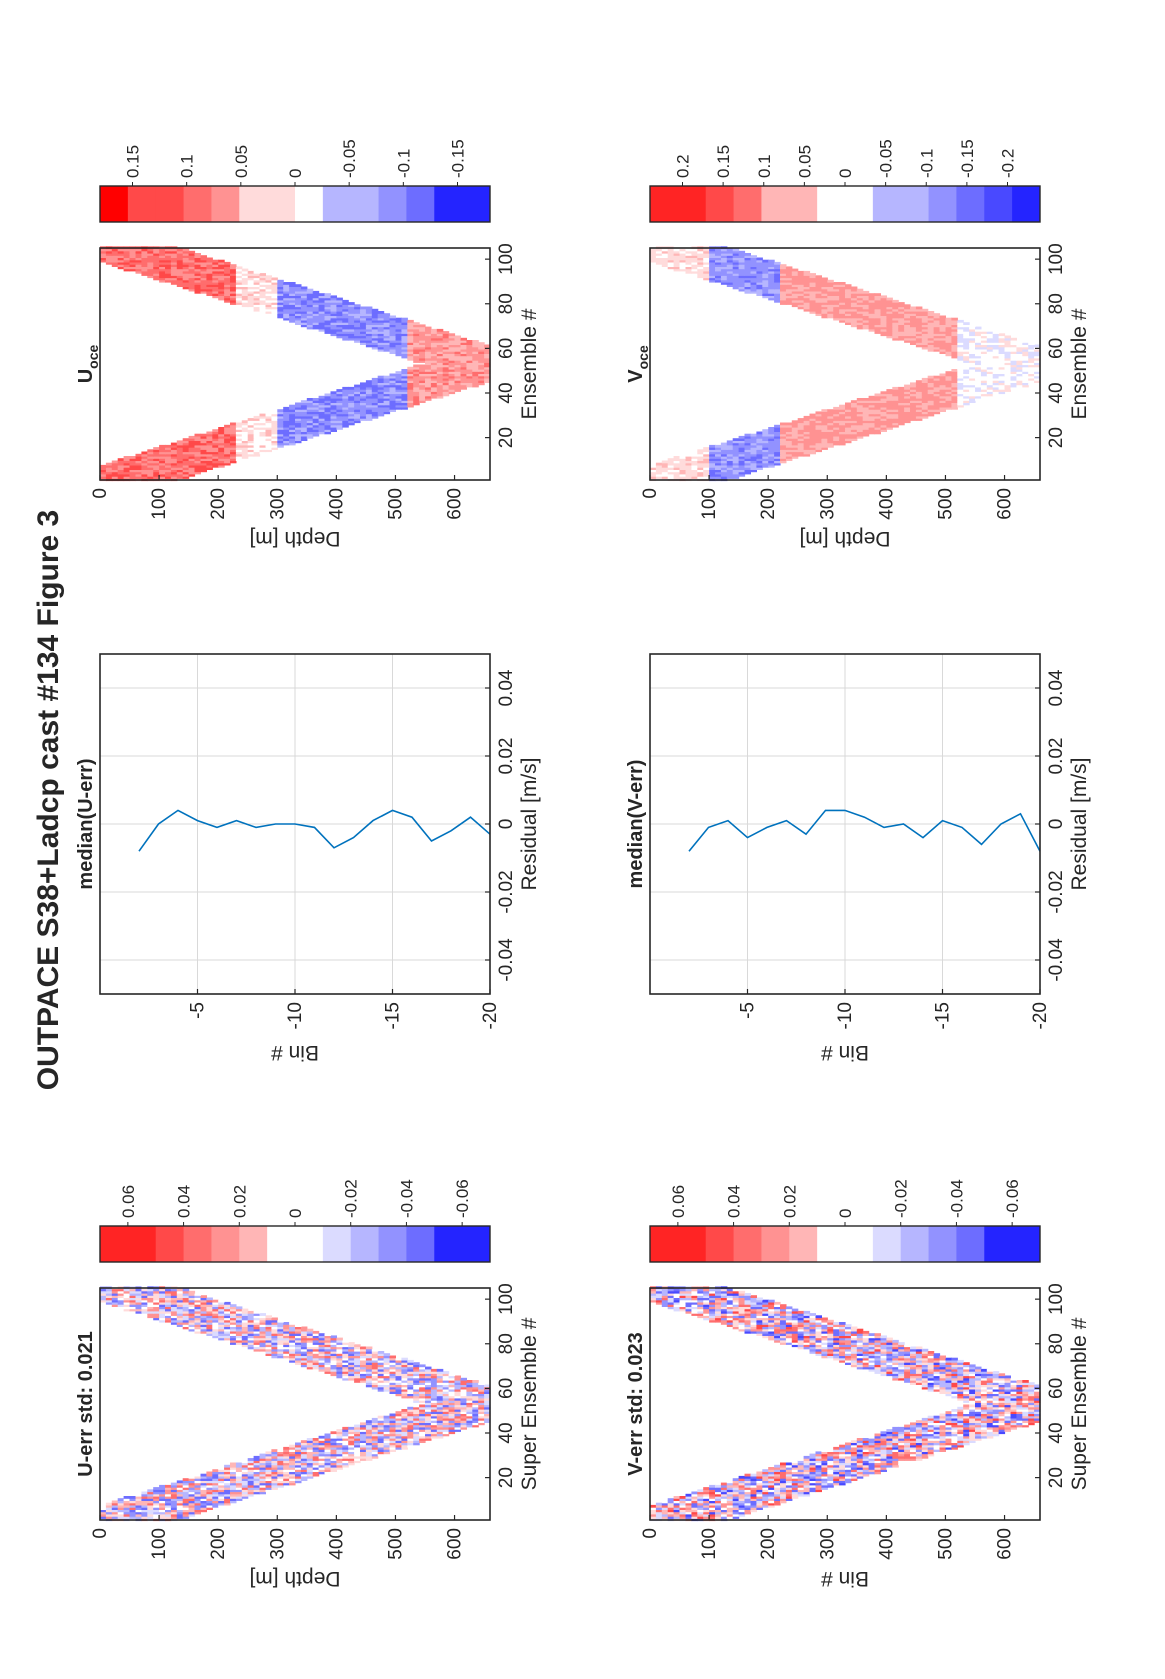 This screenshot has height=1679, width=1165. Describe the element at coordinates (490, 1015) in the screenshot. I see `y-tick-label: -20` at that location.